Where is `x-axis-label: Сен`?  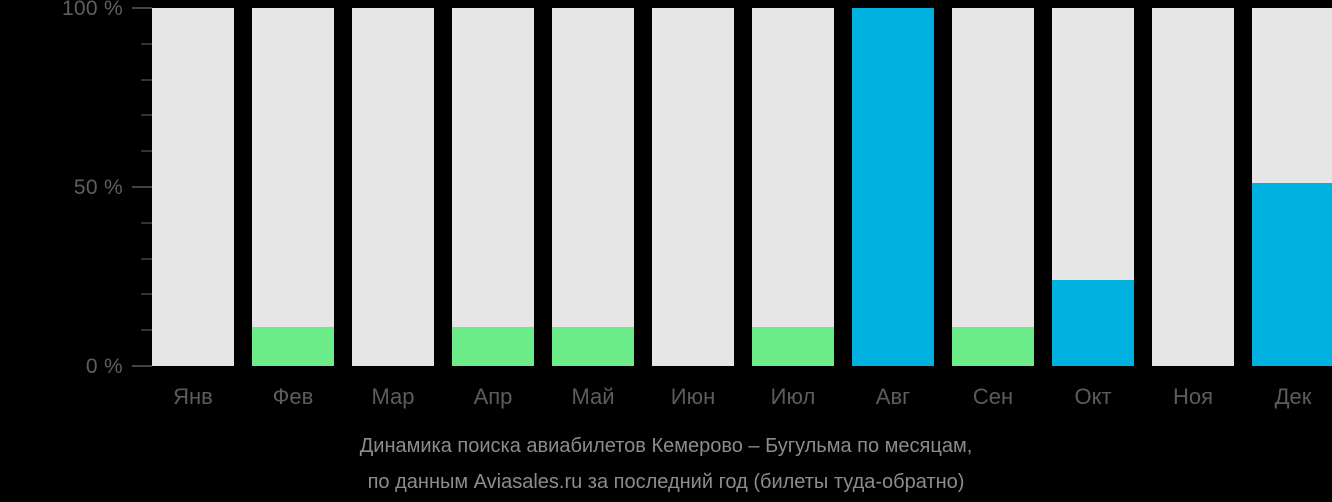
x-axis-label: Сен is located at coordinates (993, 396).